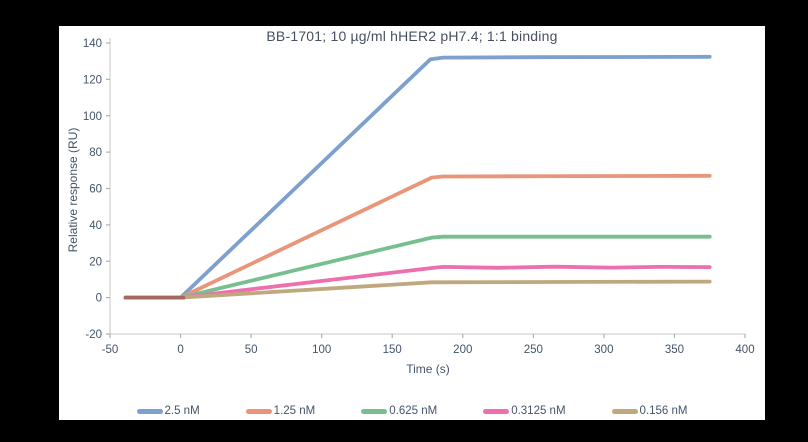  Describe the element at coordinates (110, 350) in the screenshot. I see `x-tick-label: -50` at that location.